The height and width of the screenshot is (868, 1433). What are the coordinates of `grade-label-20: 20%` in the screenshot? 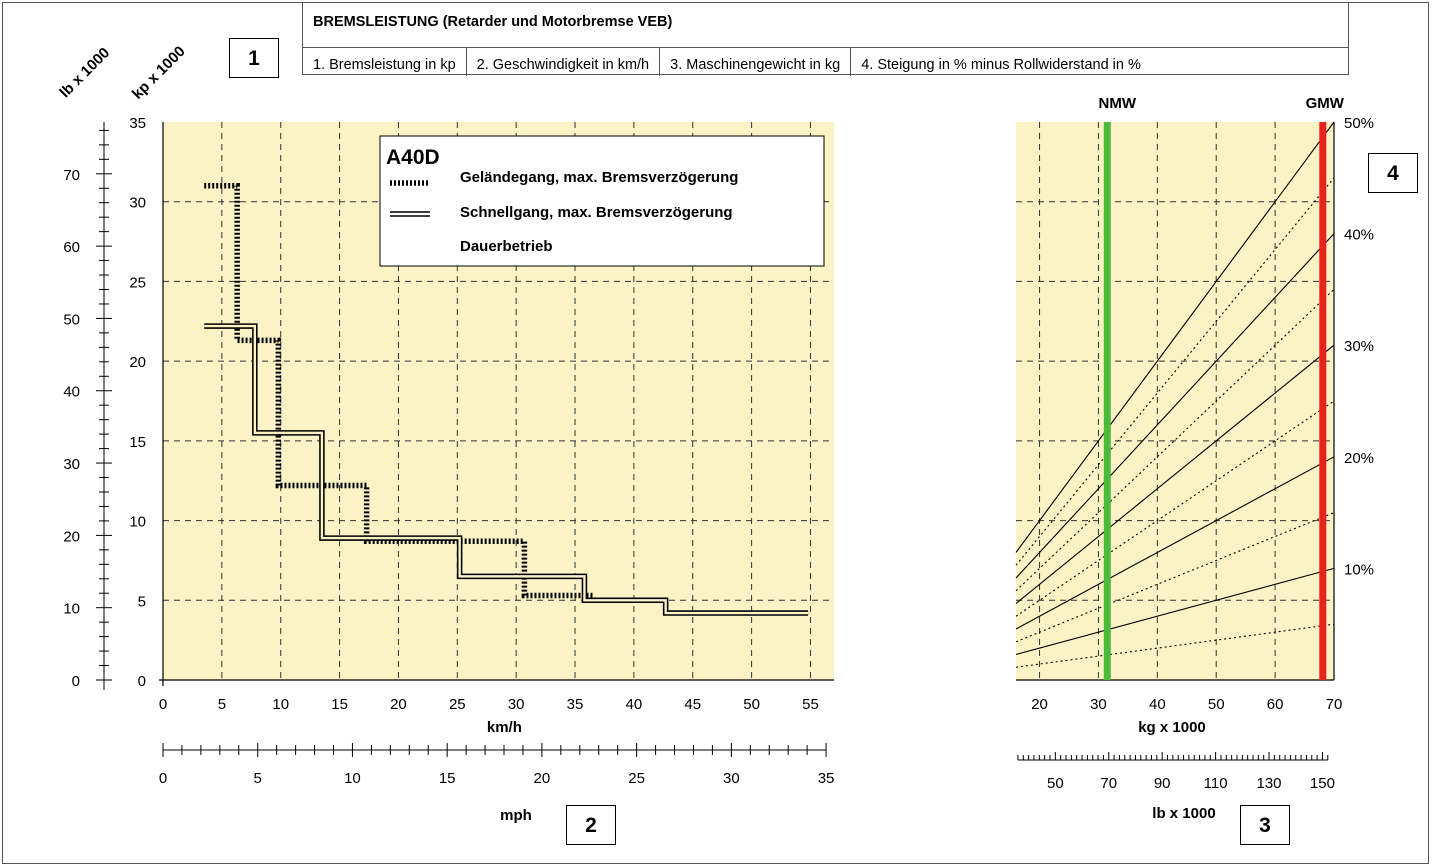 It's located at (1359, 458).